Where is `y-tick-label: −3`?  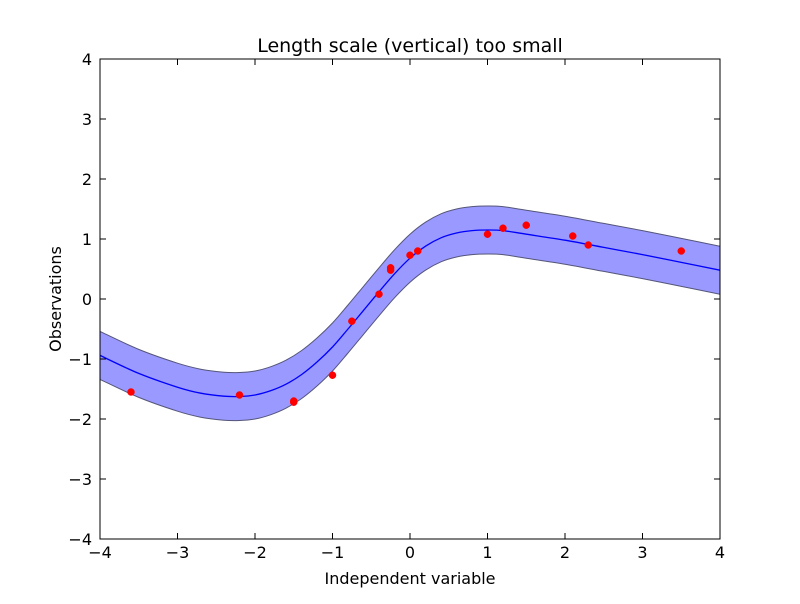
y-tick-label: −3 is located at coordinates (80, 479).